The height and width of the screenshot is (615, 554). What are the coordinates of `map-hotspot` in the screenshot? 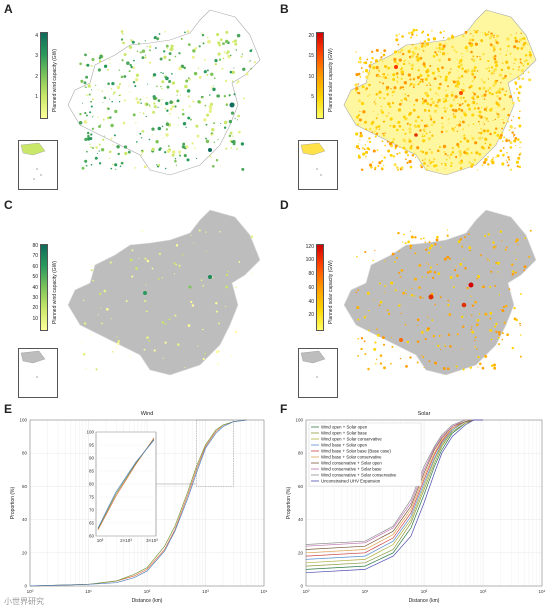 It's located at (416, 135).